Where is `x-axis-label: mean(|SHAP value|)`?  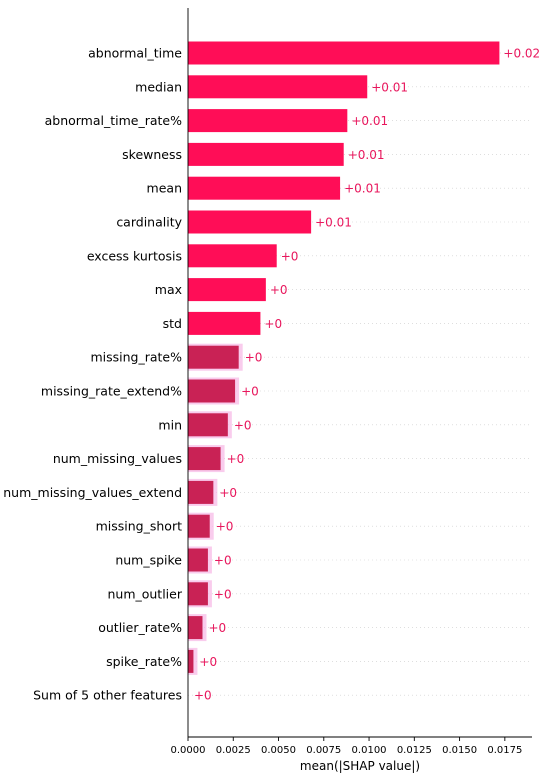
x-axis-label: mean(|SHAP value|) is located at coordinates (360, 766).